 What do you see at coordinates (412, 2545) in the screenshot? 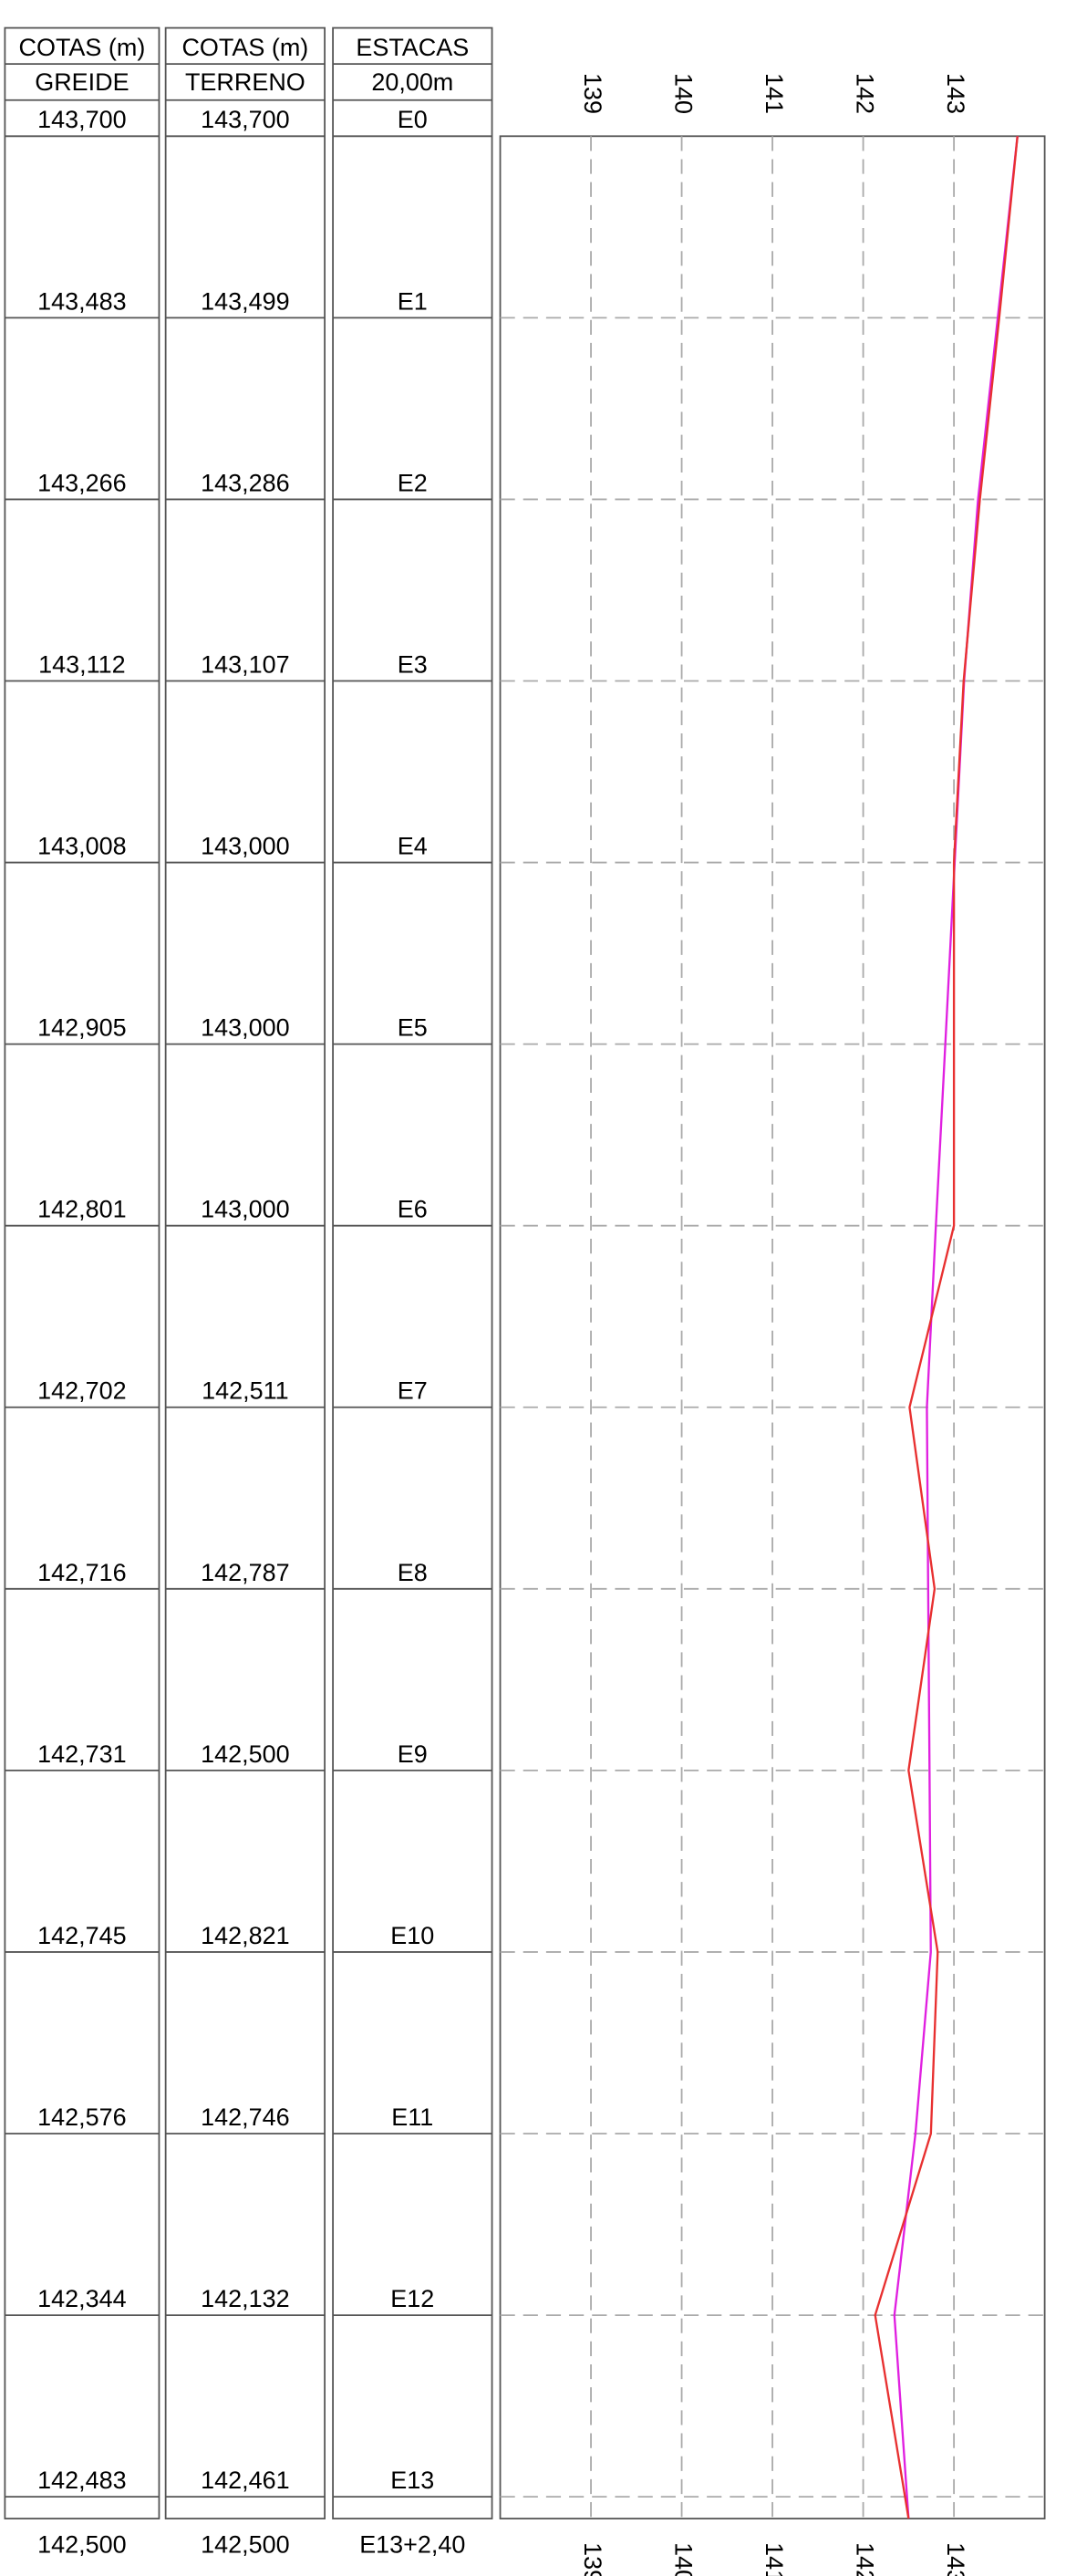
I see `station-label: E13+2,40` at bounding box center [412, 2545].